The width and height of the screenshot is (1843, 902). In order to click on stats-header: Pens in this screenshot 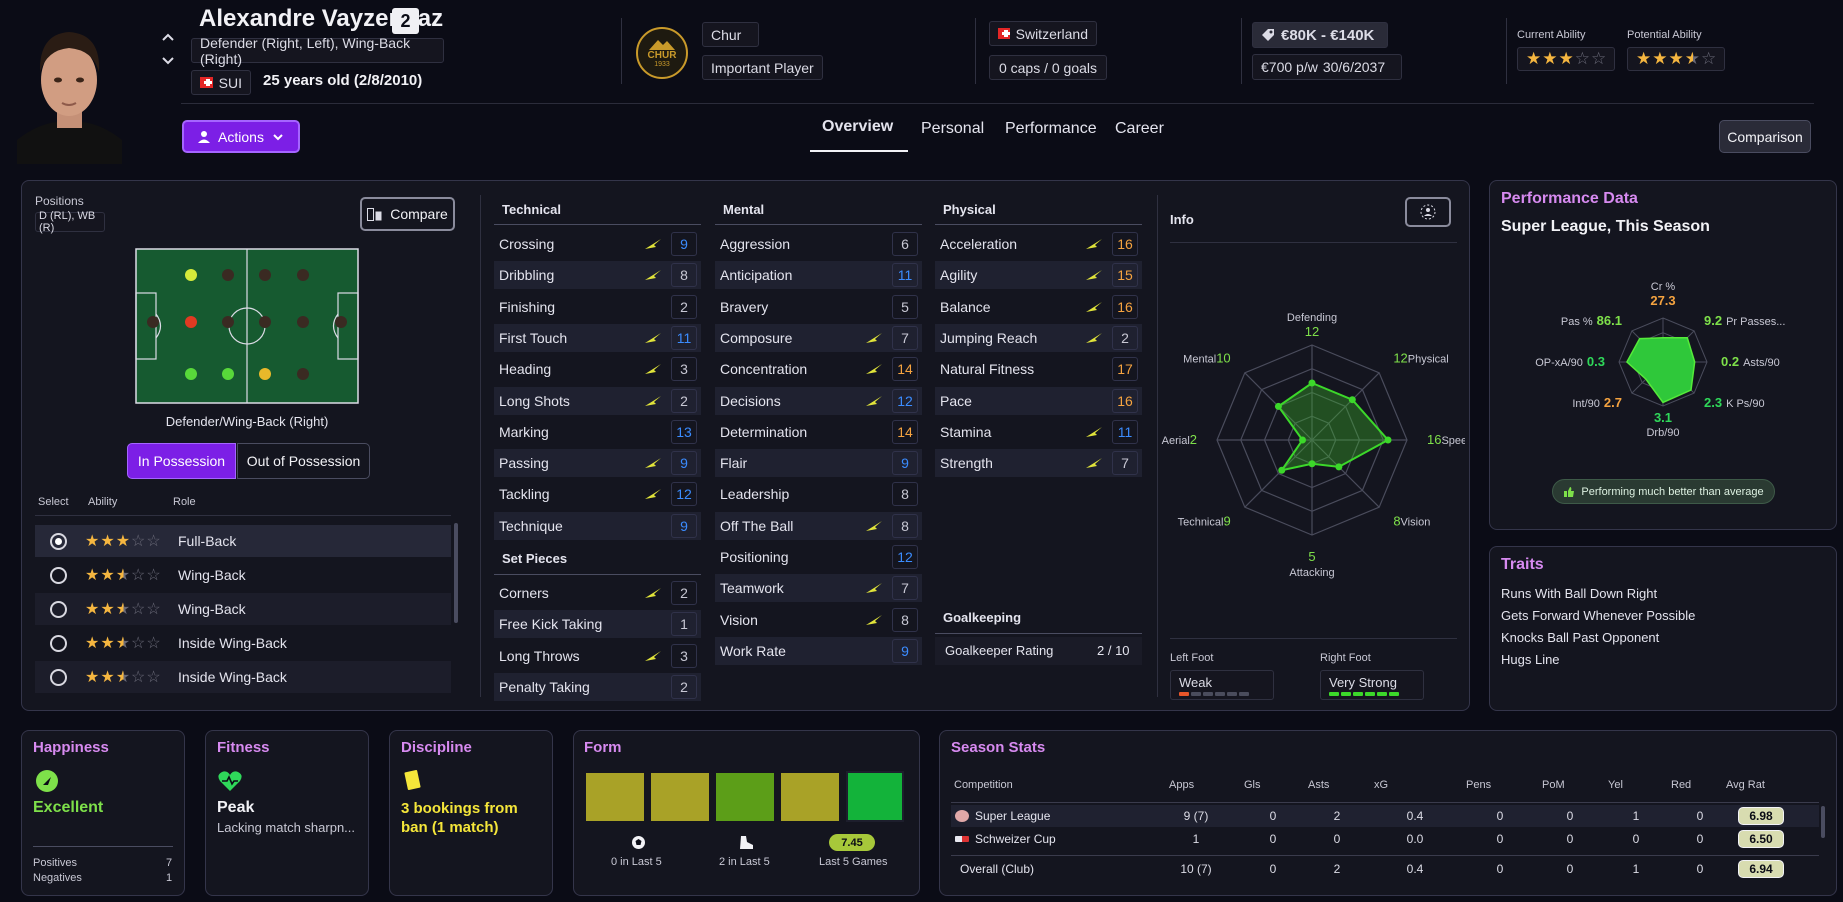, I will do `click(1479, 785)`.